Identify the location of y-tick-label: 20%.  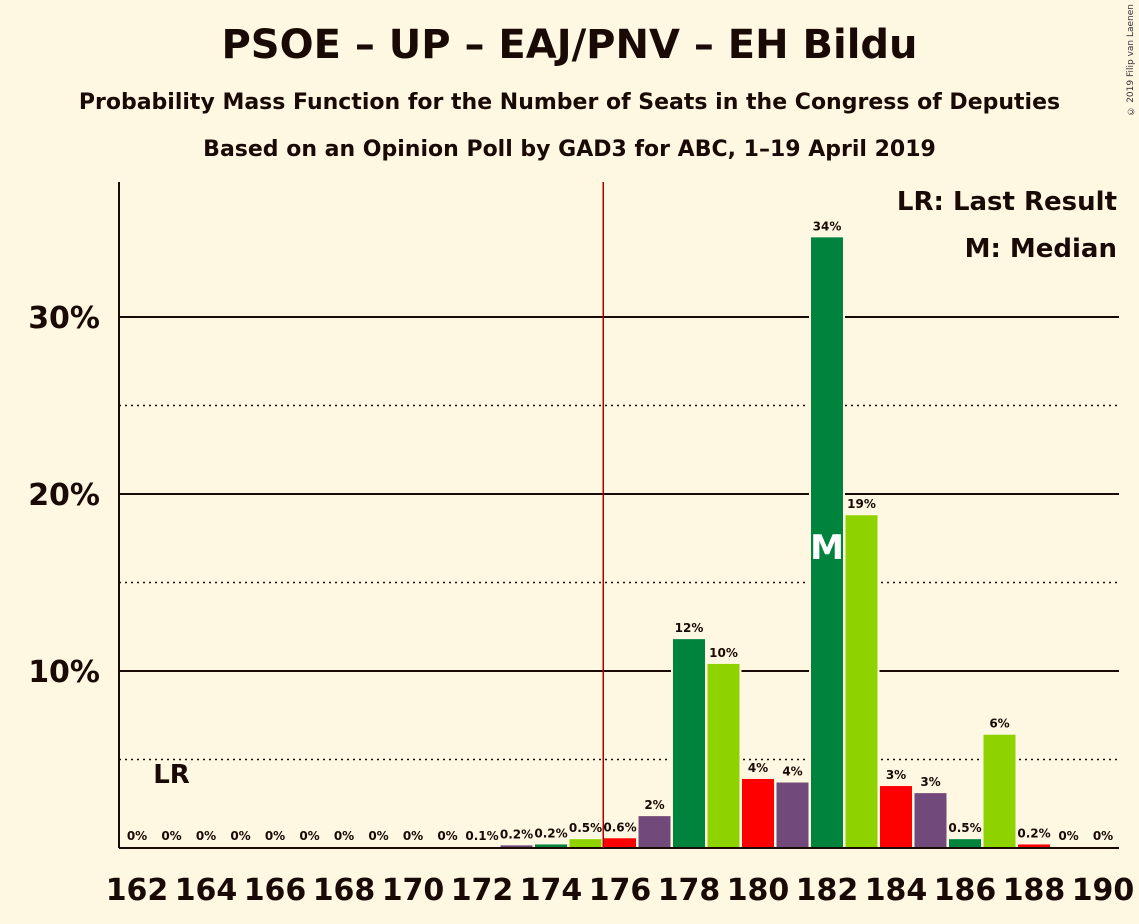
(64, 495).